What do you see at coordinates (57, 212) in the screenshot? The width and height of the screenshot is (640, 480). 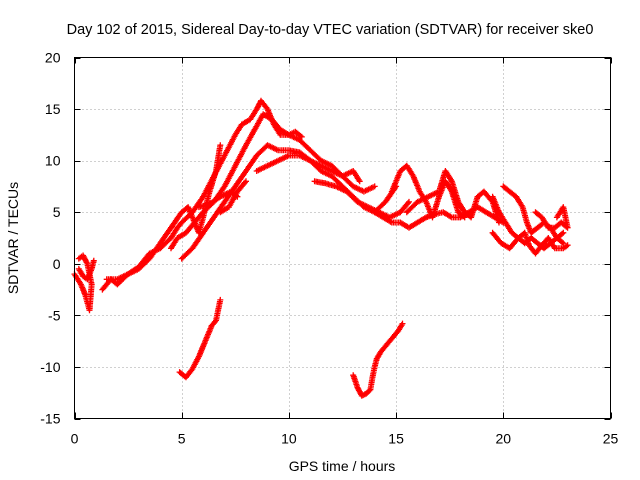 I see `y-tick-label: 5` at bounding box center [57, 212].